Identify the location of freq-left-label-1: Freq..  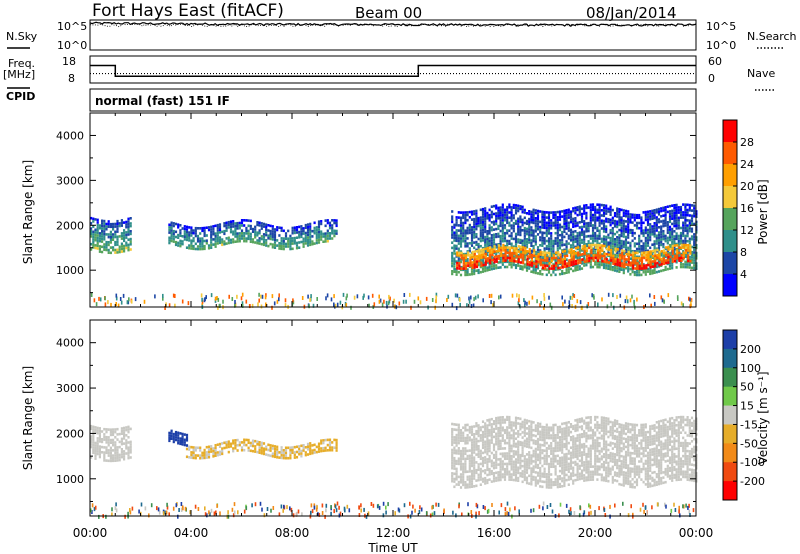
(21, 63).